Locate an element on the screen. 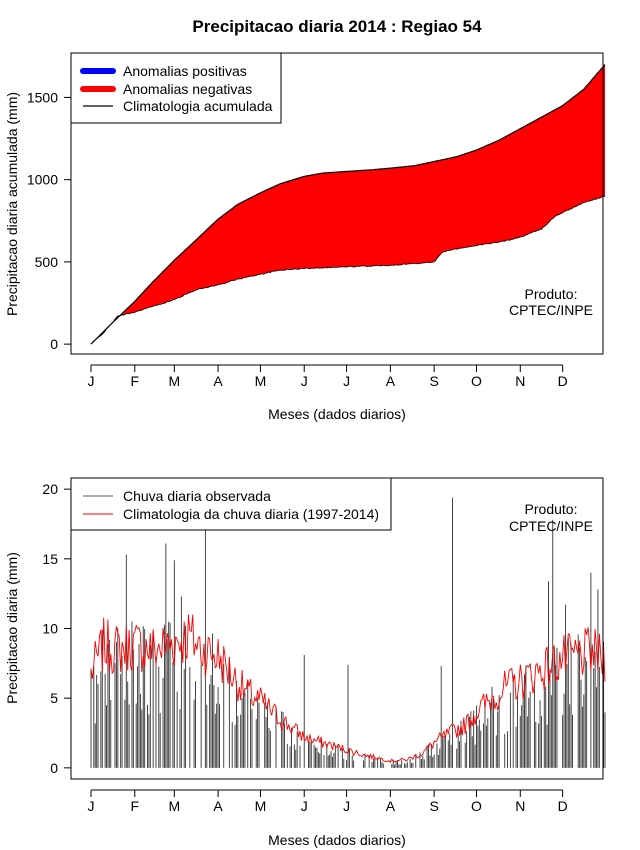  y-axis-title: Precipitacao diaria acumulada (mm) is located at coordinates (12, 204).